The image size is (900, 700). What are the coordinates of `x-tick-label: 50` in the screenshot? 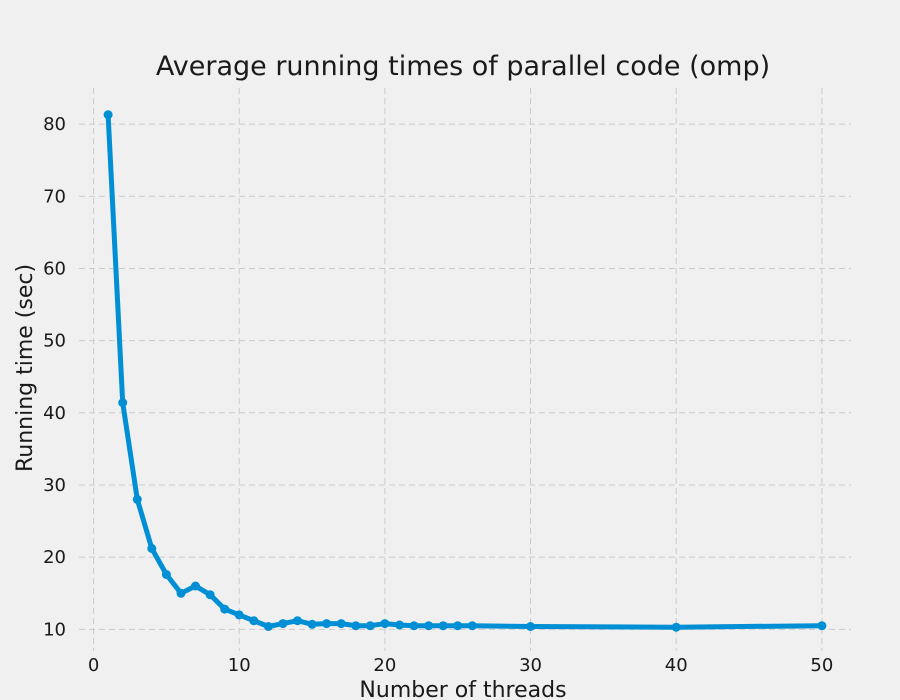 It's located at (821, 665).